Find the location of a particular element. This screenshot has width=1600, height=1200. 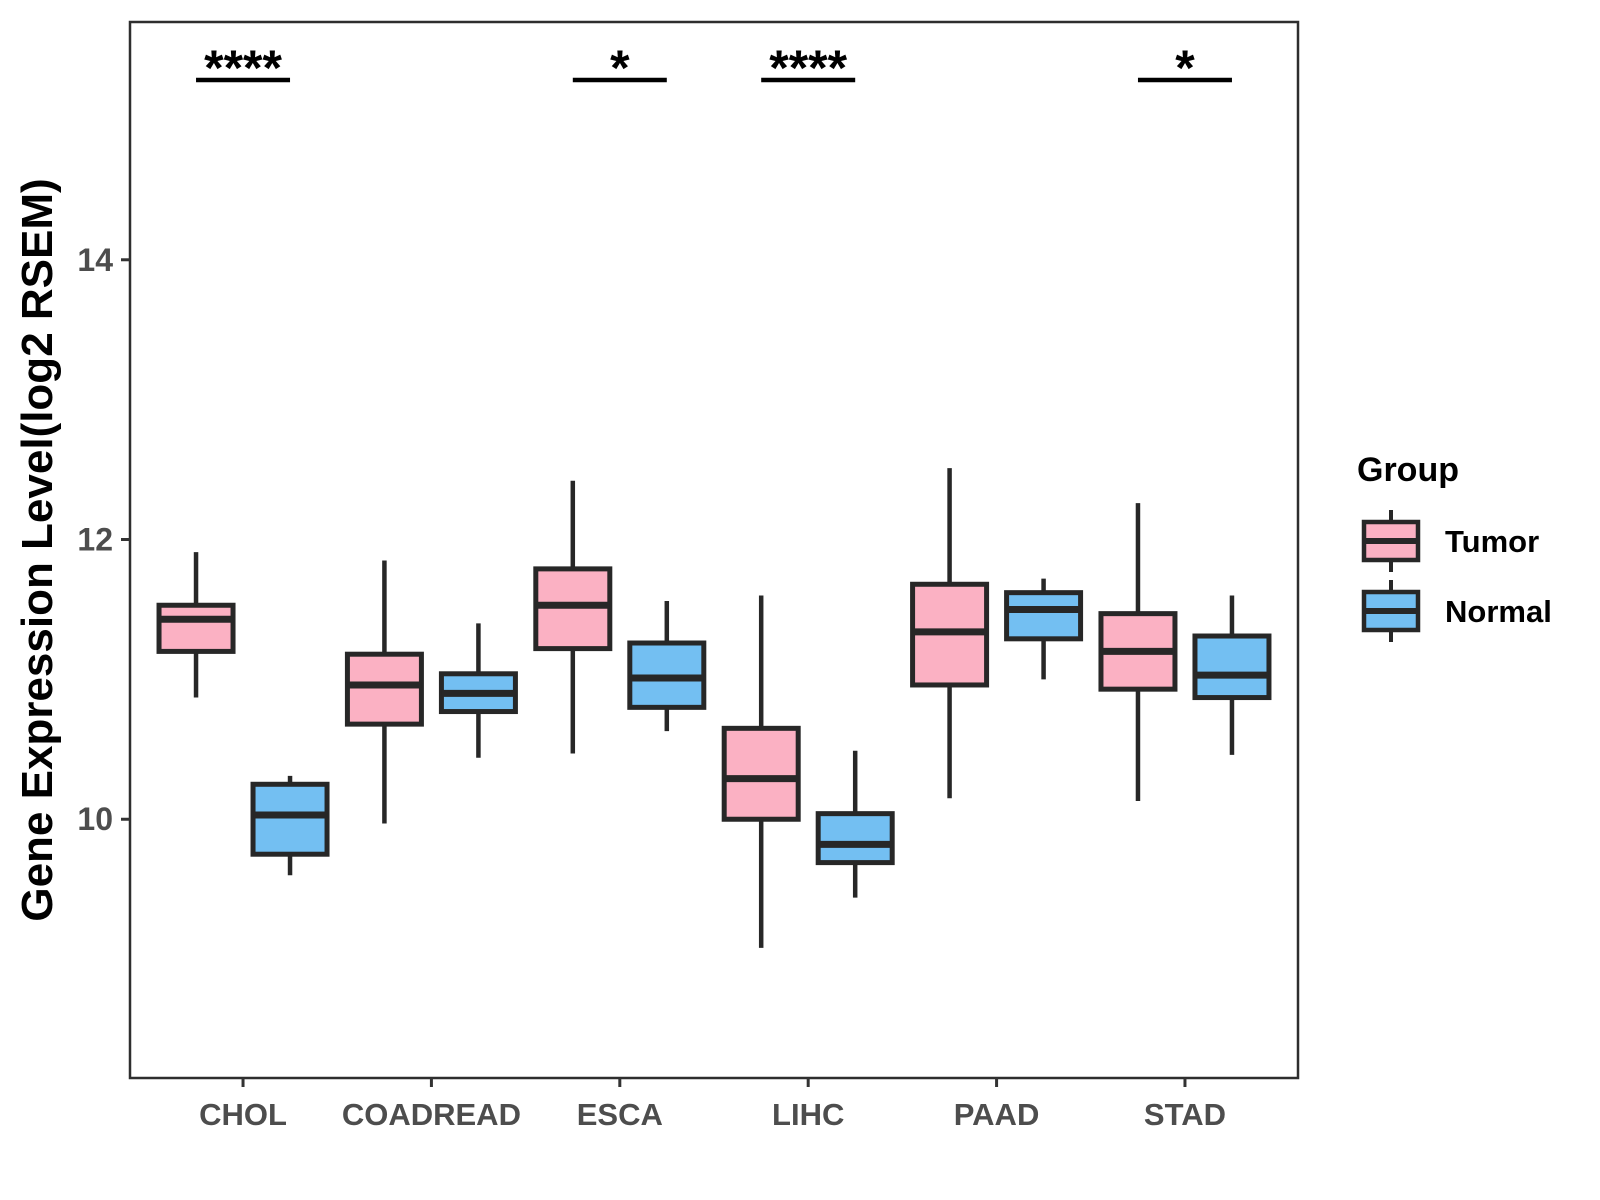

significance-label-stad: * is located at coordinates (1185, 68).